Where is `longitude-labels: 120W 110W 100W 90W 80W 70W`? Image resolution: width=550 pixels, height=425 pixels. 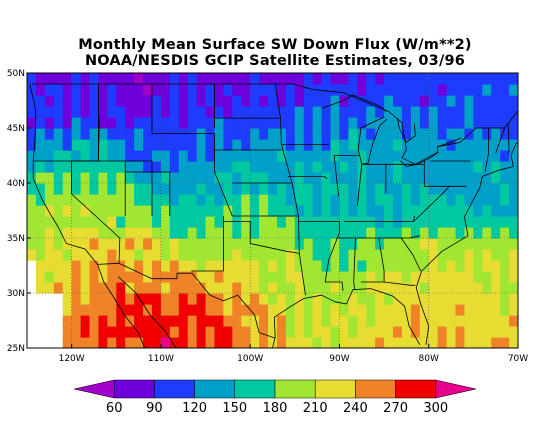 longitude-labels: 120W 110W 100W 90W 80W 70W is located at coordinates (293, 354).